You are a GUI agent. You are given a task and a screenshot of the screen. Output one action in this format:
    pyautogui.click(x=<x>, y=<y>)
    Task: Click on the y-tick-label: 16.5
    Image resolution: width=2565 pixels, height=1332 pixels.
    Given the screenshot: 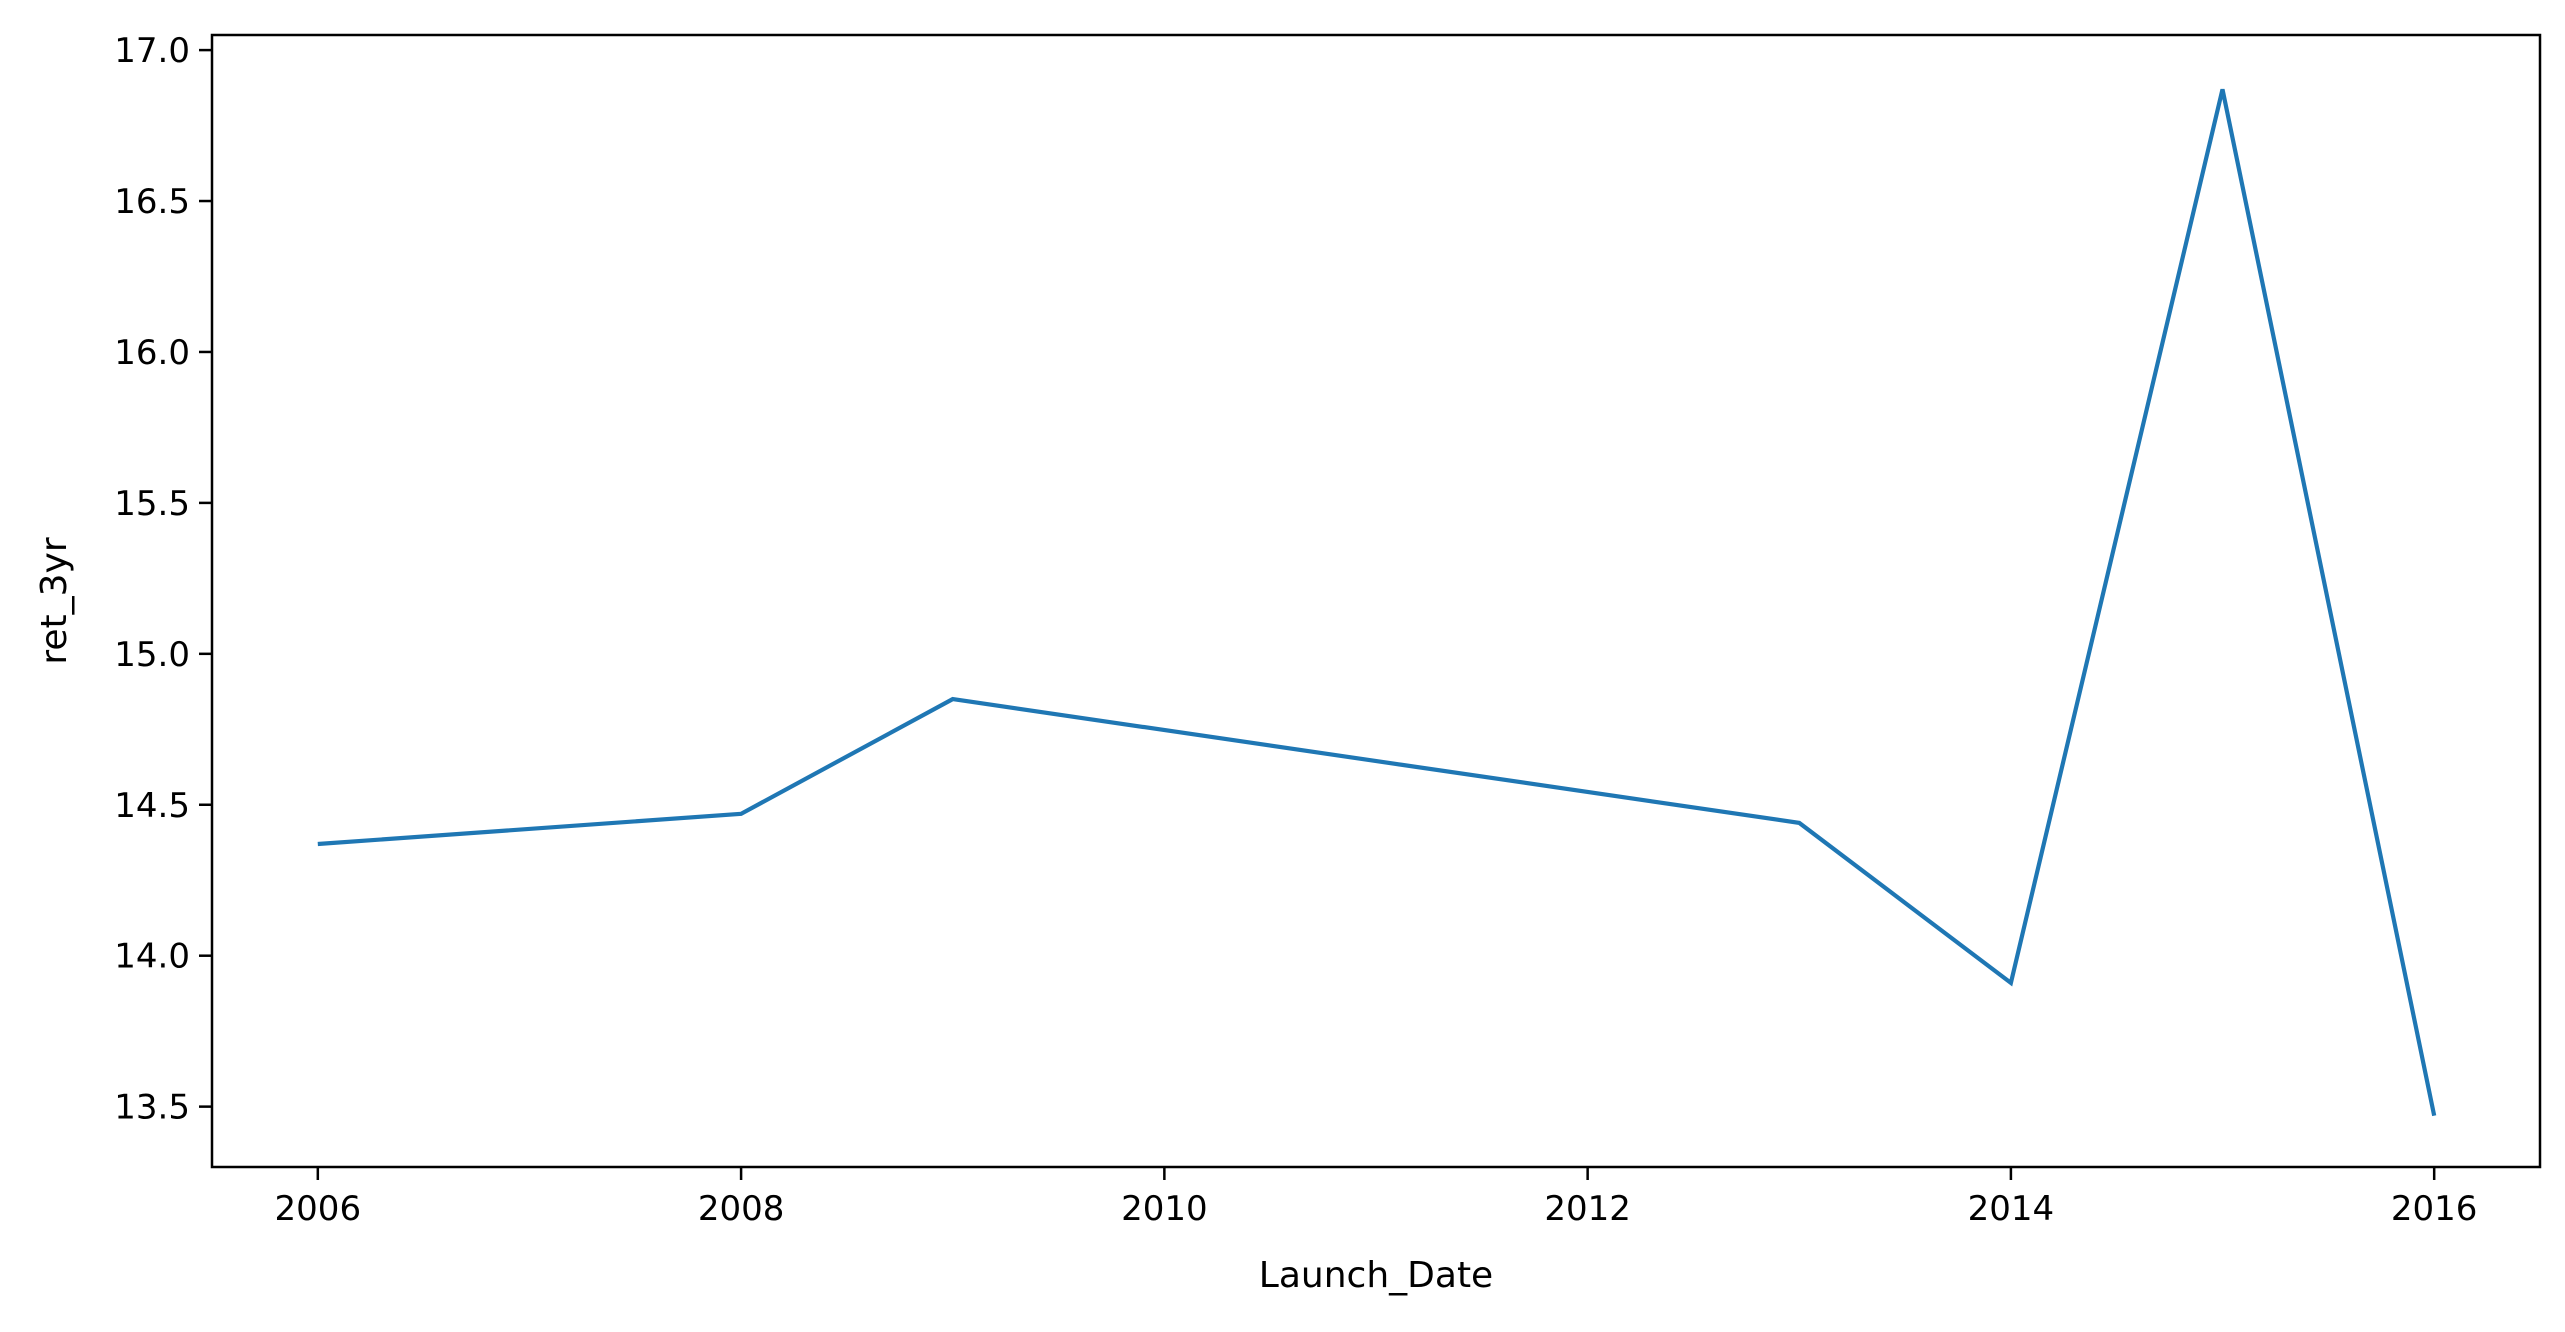 What is the action you would take?
    pyautogui.click(x=152, y=202)
    